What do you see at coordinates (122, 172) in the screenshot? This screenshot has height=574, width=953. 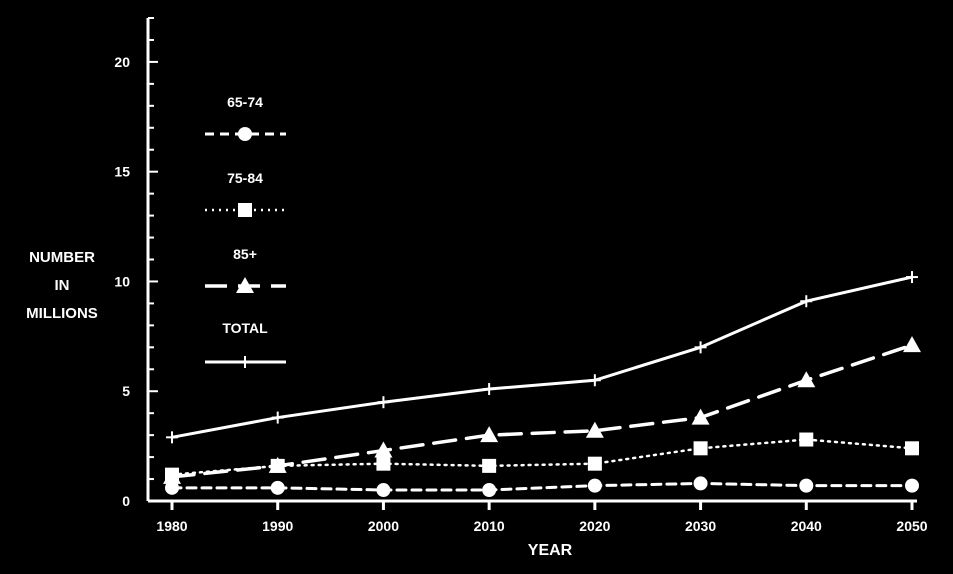 I see `y-tick-label: 15` at bounding box center [122, 172].